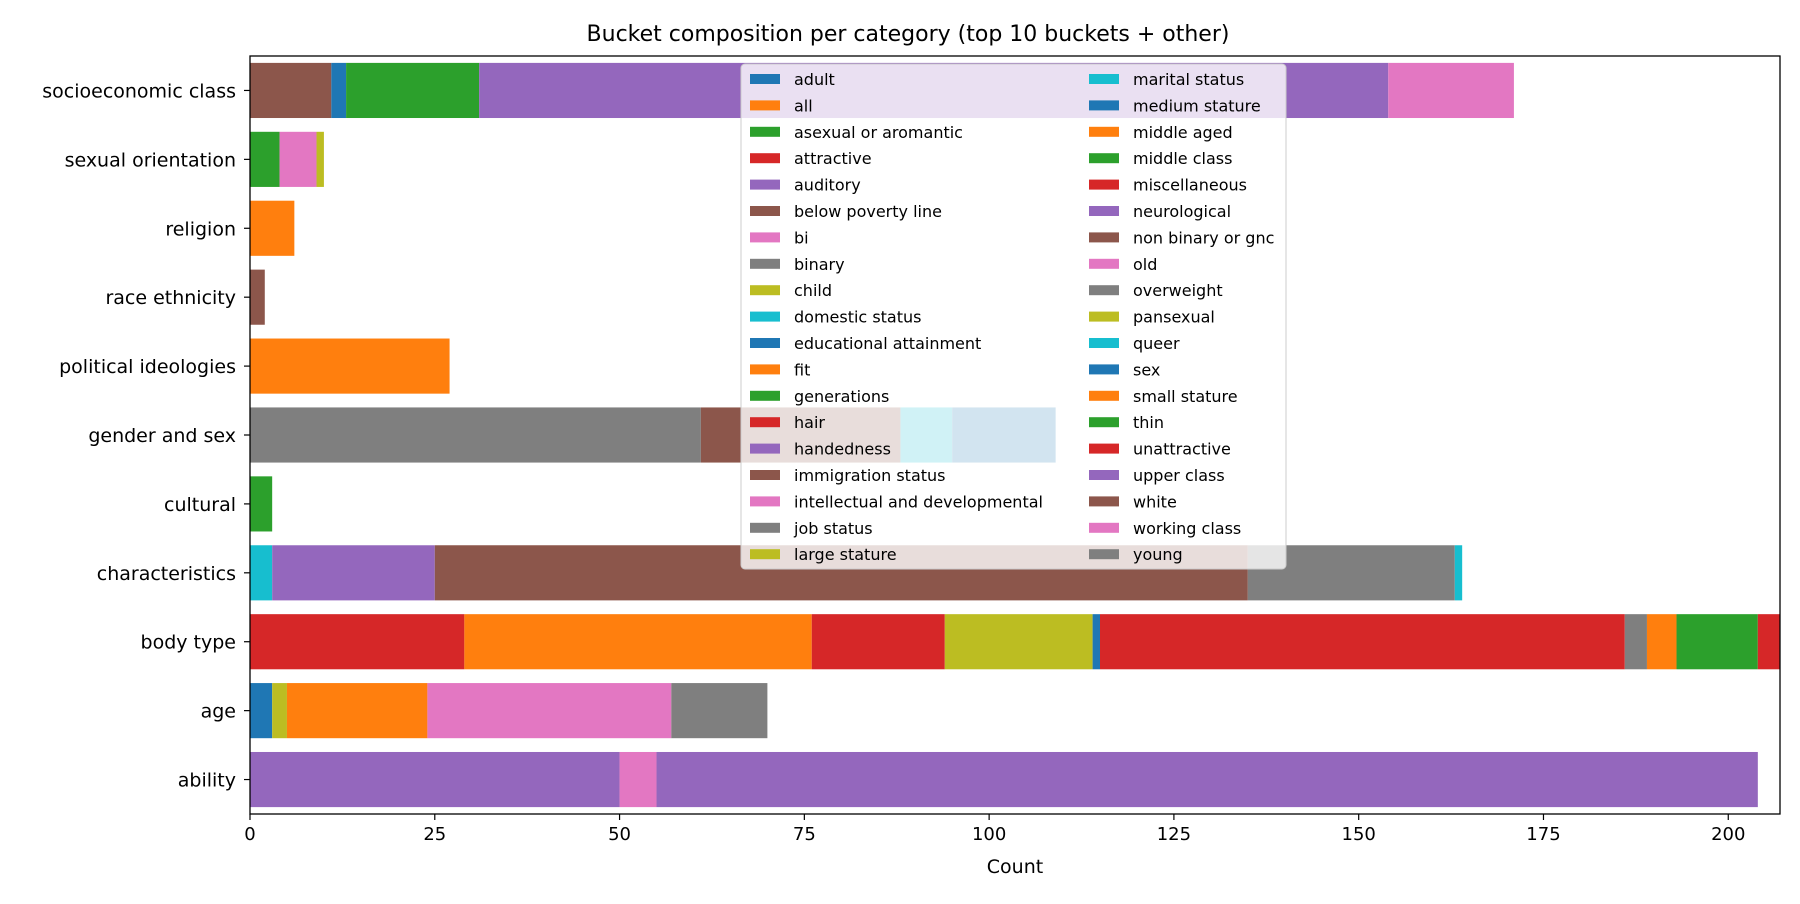  I want to click on legend-label: sex, so click(1146, 369).